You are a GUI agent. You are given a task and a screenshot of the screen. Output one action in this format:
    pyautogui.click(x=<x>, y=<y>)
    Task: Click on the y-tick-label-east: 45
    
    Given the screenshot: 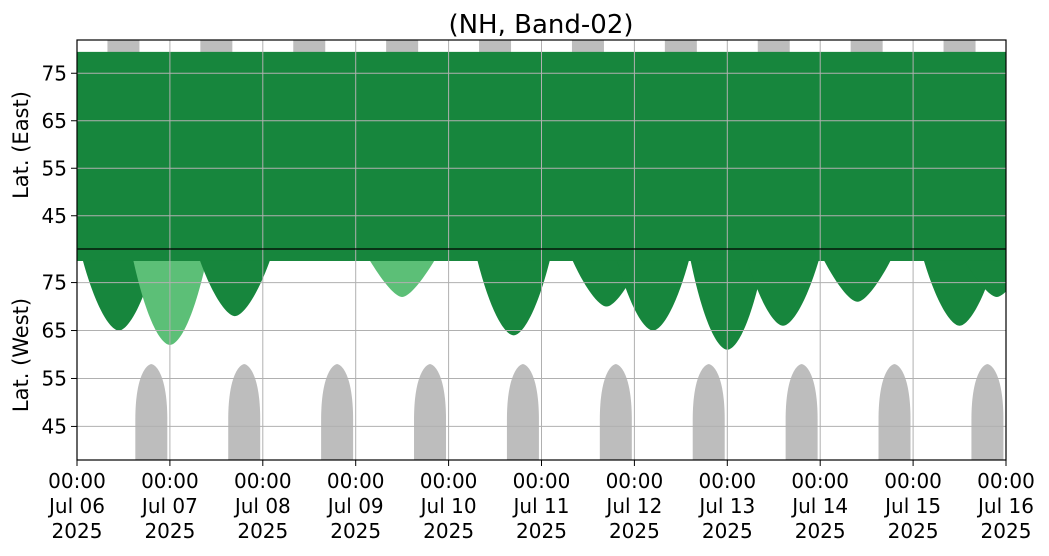 What is the action you would take?
    pyautogui.click(x=54, y=216)
    